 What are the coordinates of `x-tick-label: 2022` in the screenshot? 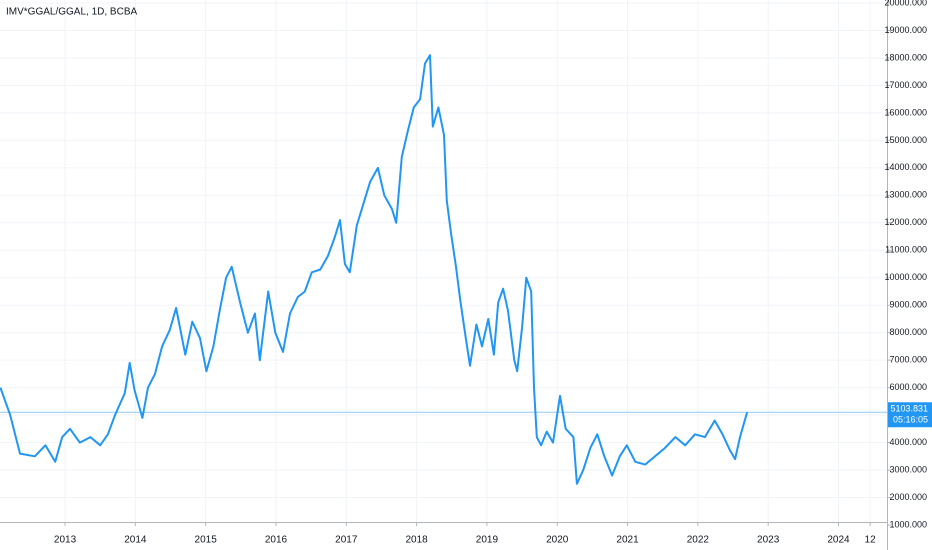 It's located at (698, 540).